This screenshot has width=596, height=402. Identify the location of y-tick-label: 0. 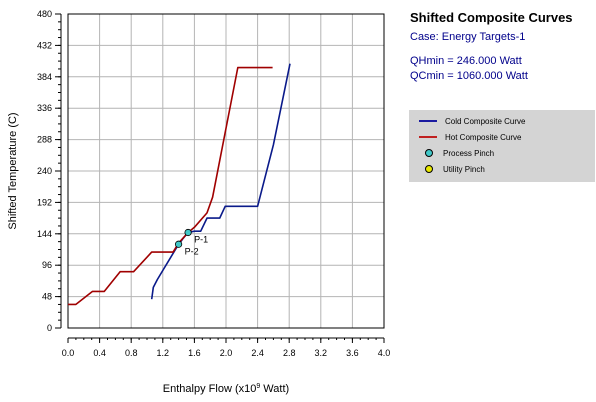
(49, 328).